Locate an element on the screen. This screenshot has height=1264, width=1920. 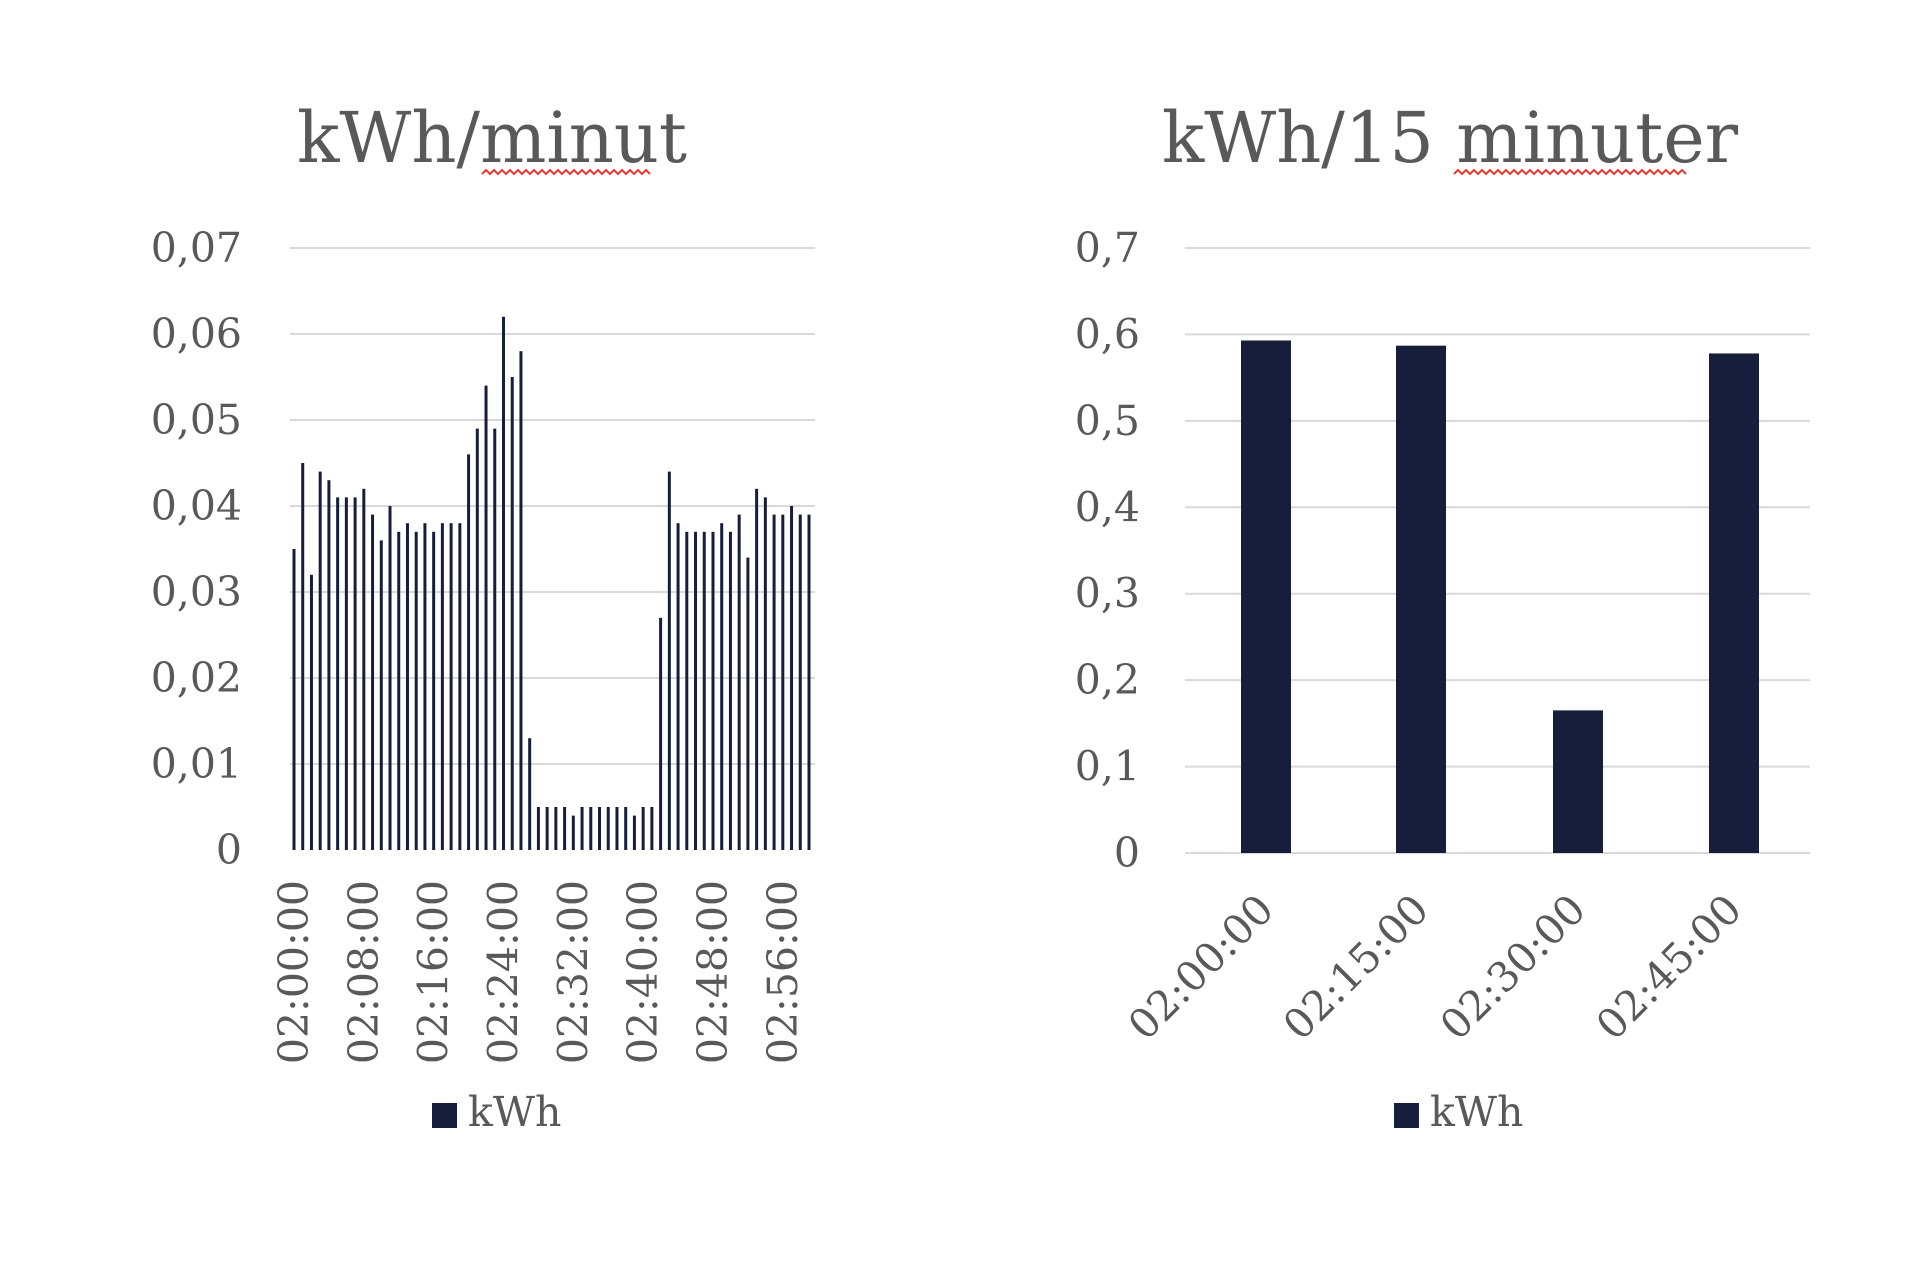
chart1-x-tick-label: 02:00:00 is located at coordinates (294, 972).